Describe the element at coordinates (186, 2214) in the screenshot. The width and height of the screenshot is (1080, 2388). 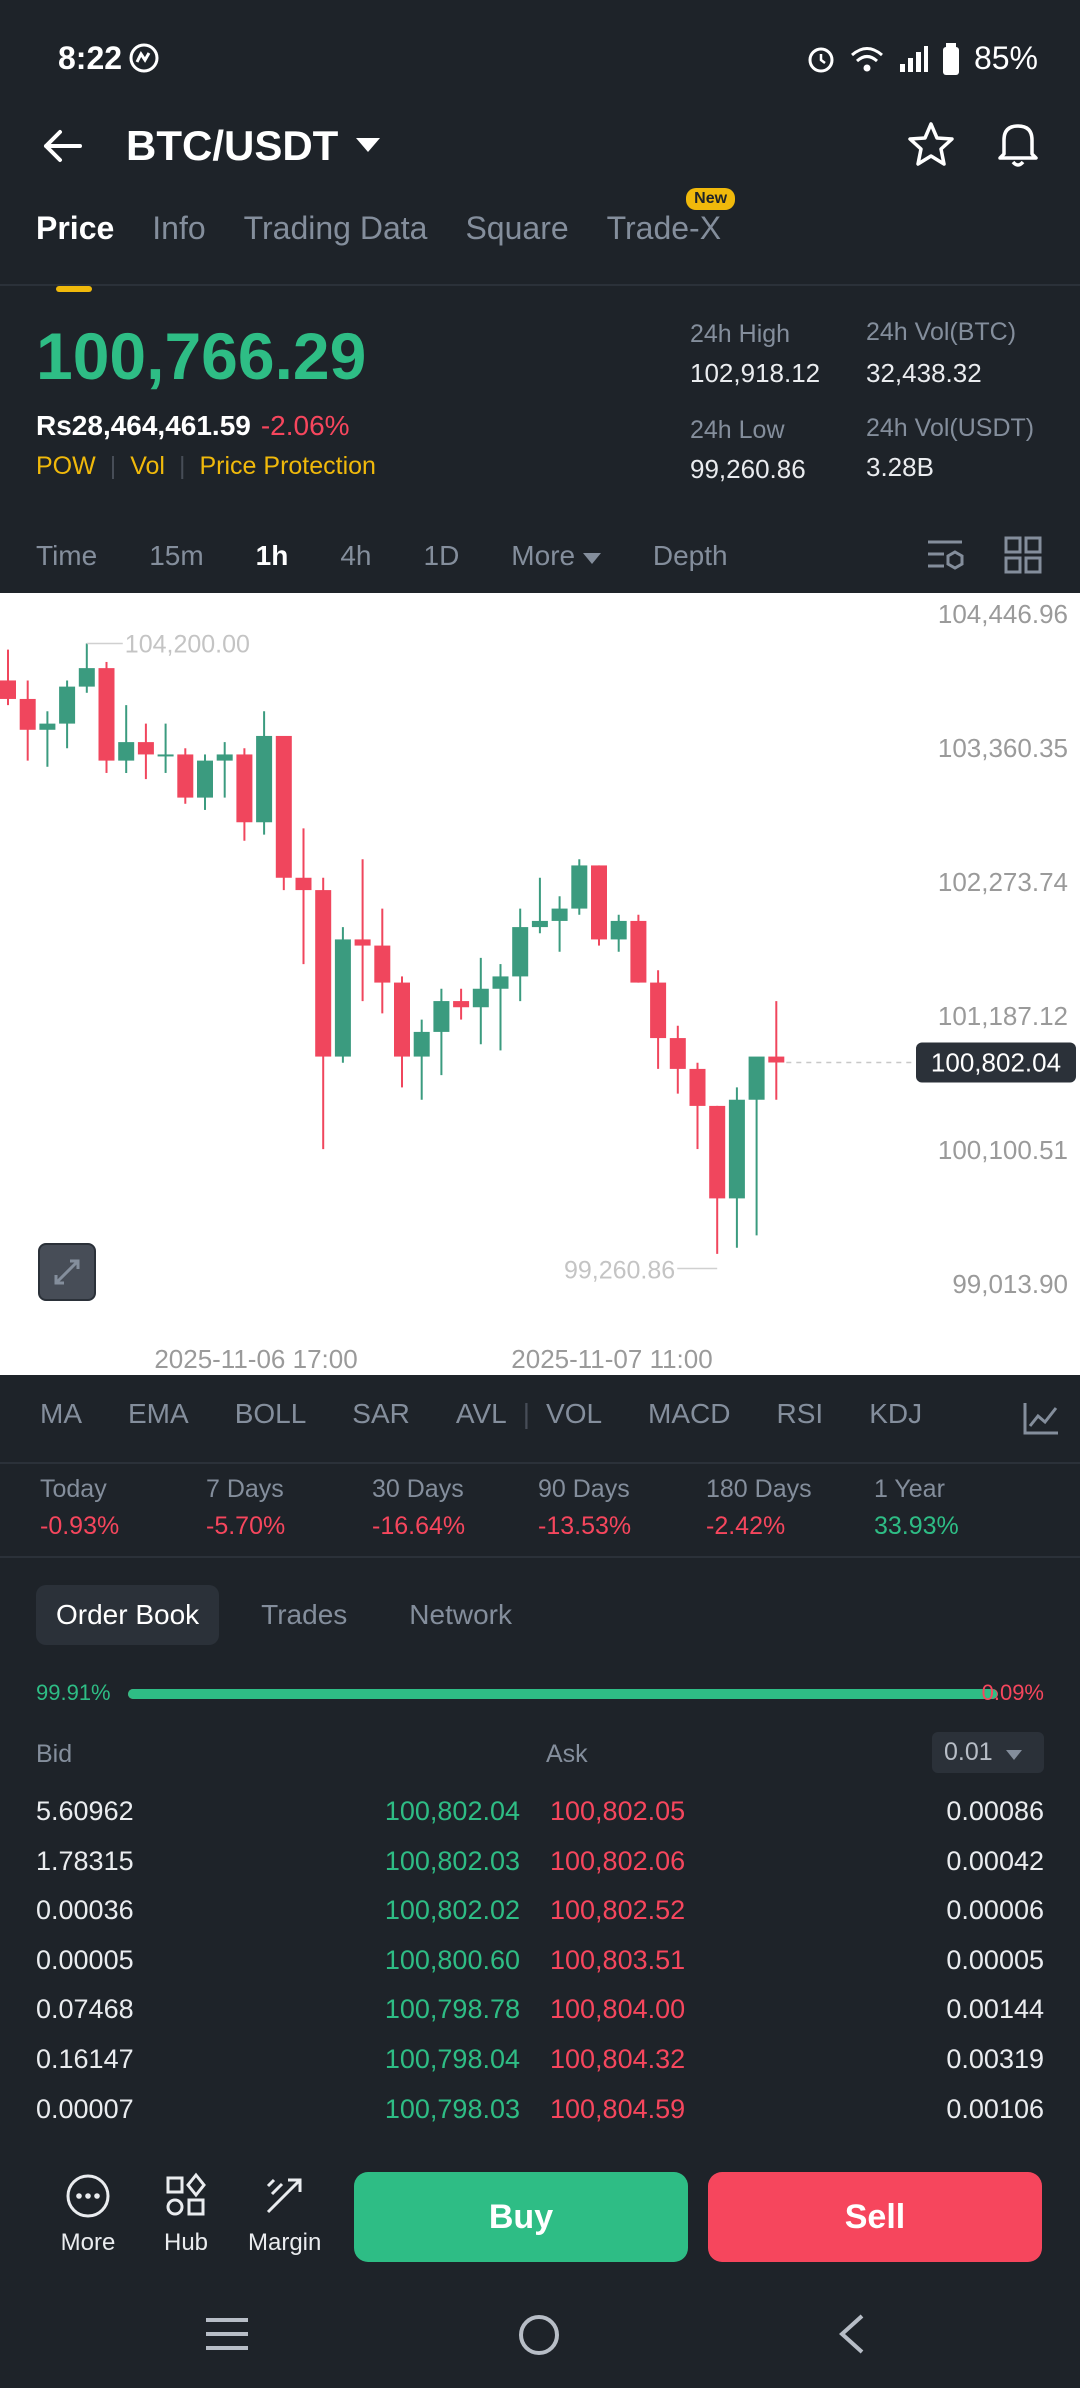
I see `hub-button: Hub` at that location.